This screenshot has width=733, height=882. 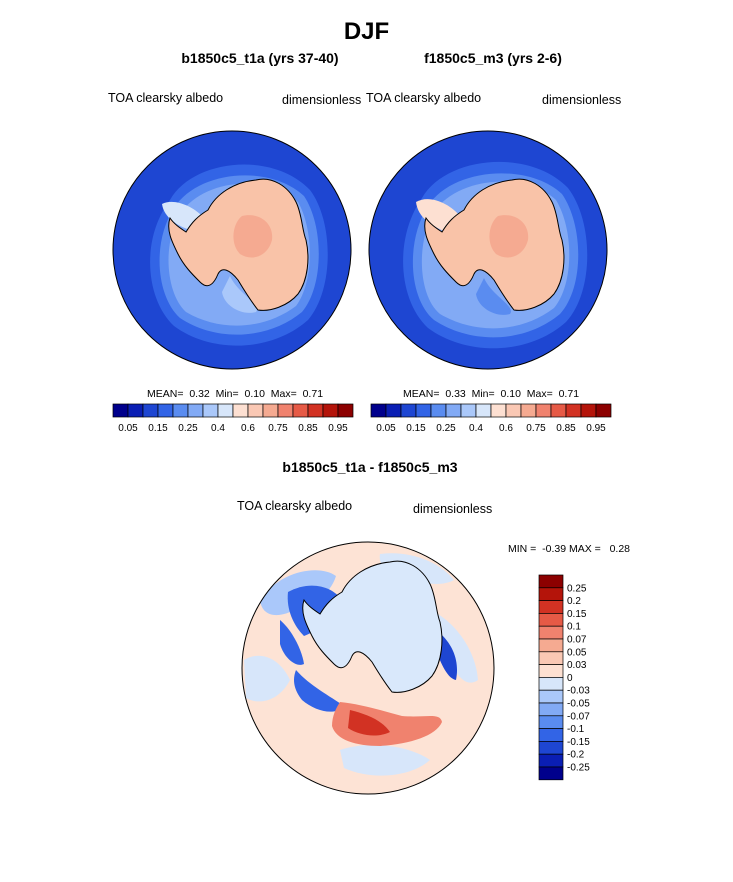 I want to click on panel1-stats: MEAN= 0.32 Min= 0.10 Max= 0.71, so click(x=235, y=394).